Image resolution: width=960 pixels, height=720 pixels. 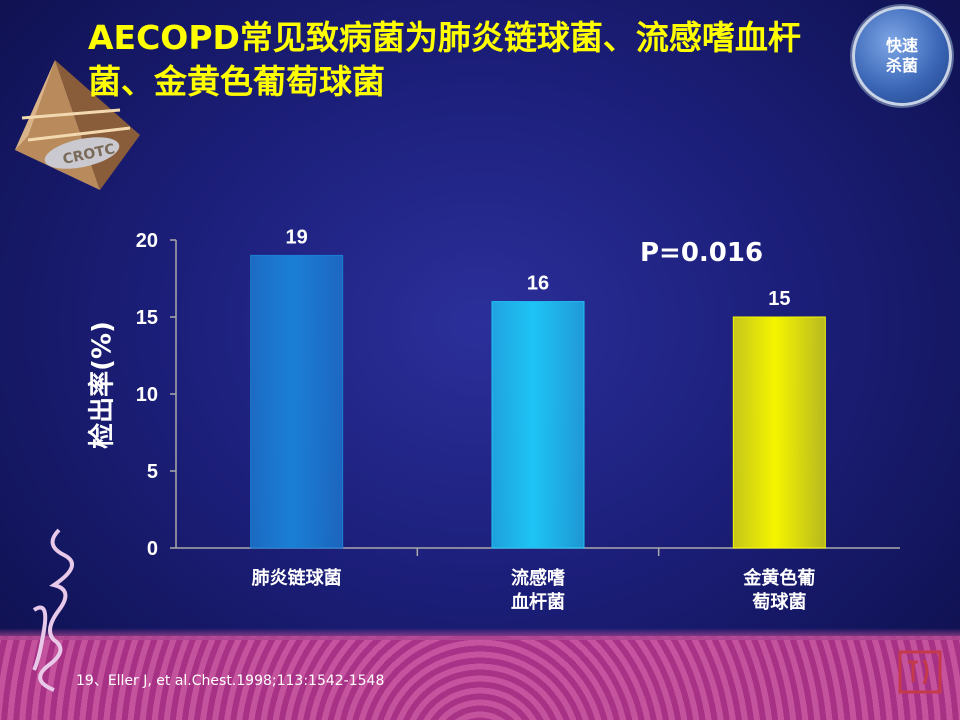 What do you see at coordinates (779, 602) in the screenshot?
I see `category-label: 萄球菌` at bounding box center [779, 602].